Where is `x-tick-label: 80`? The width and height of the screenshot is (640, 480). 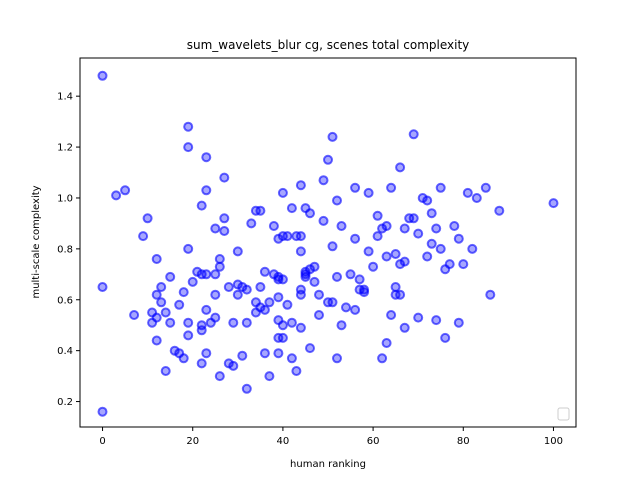 x-tick-label: 80 is located at coordinates (463, 441).